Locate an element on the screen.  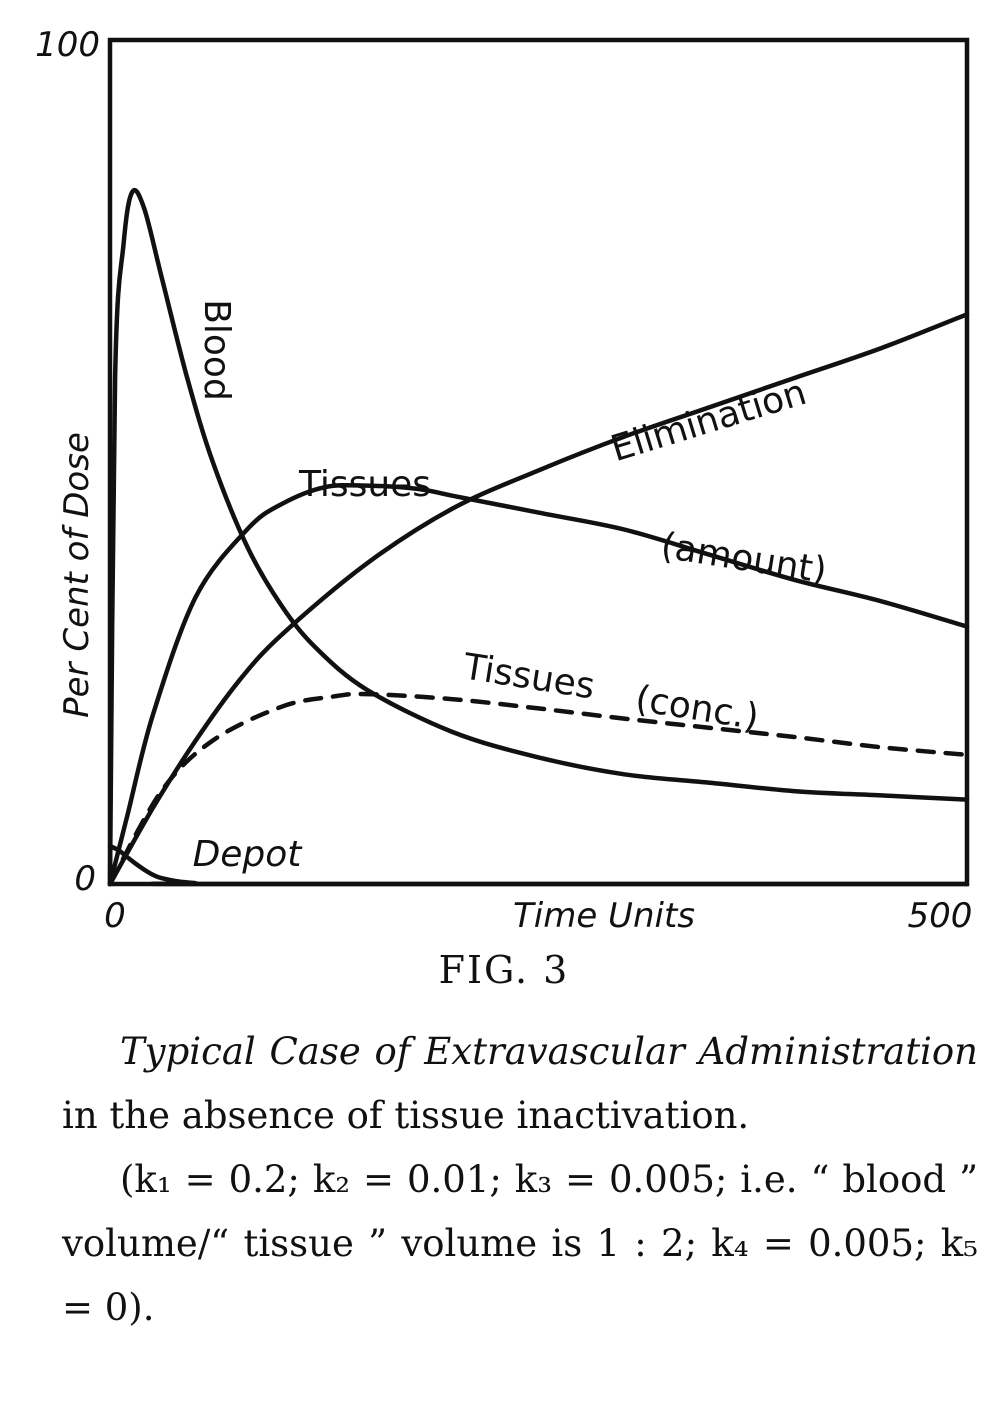
caption-text: in the absence of tissue inactivation. is located at coordinates (406, 1115).